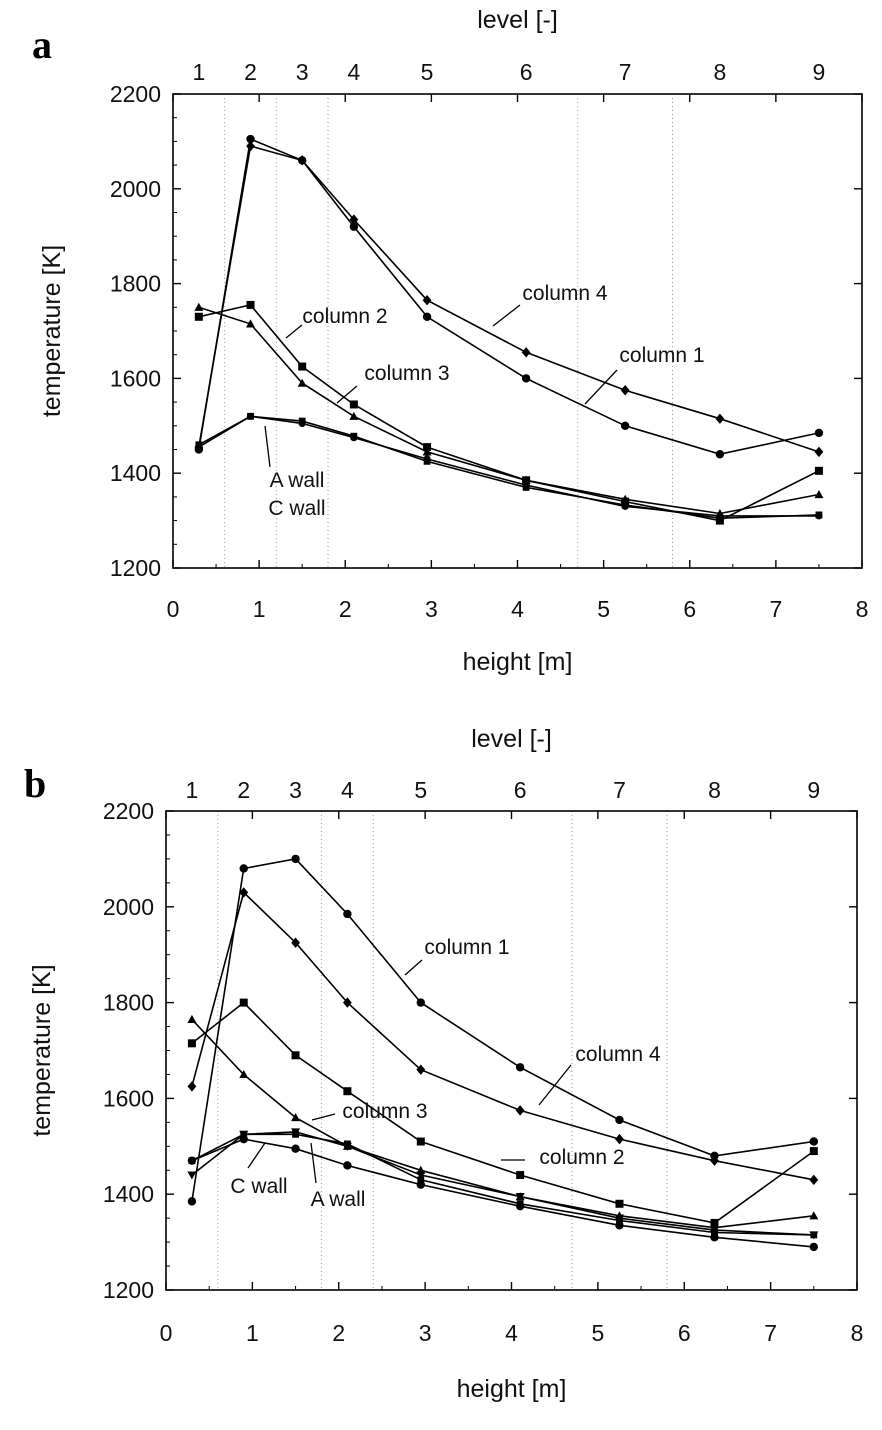 The width and height of the screenshot is (882, 1430). Describe the element at coordinates (603, 609) in the screenshot. I see `x-tick-label: 5` at that location.